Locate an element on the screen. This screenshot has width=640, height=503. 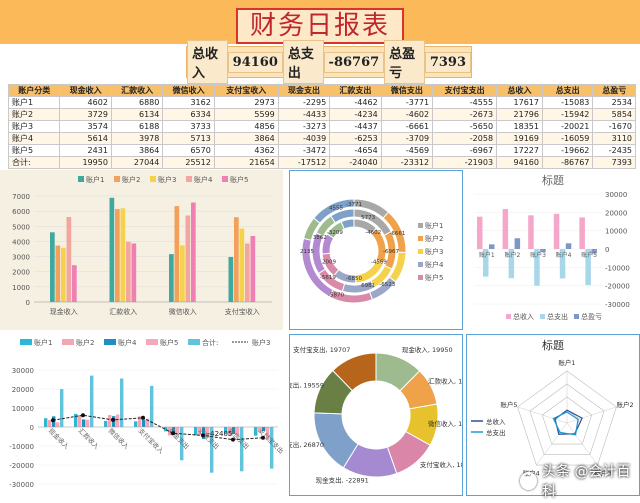
line-point is located at coordinates (173, 433).